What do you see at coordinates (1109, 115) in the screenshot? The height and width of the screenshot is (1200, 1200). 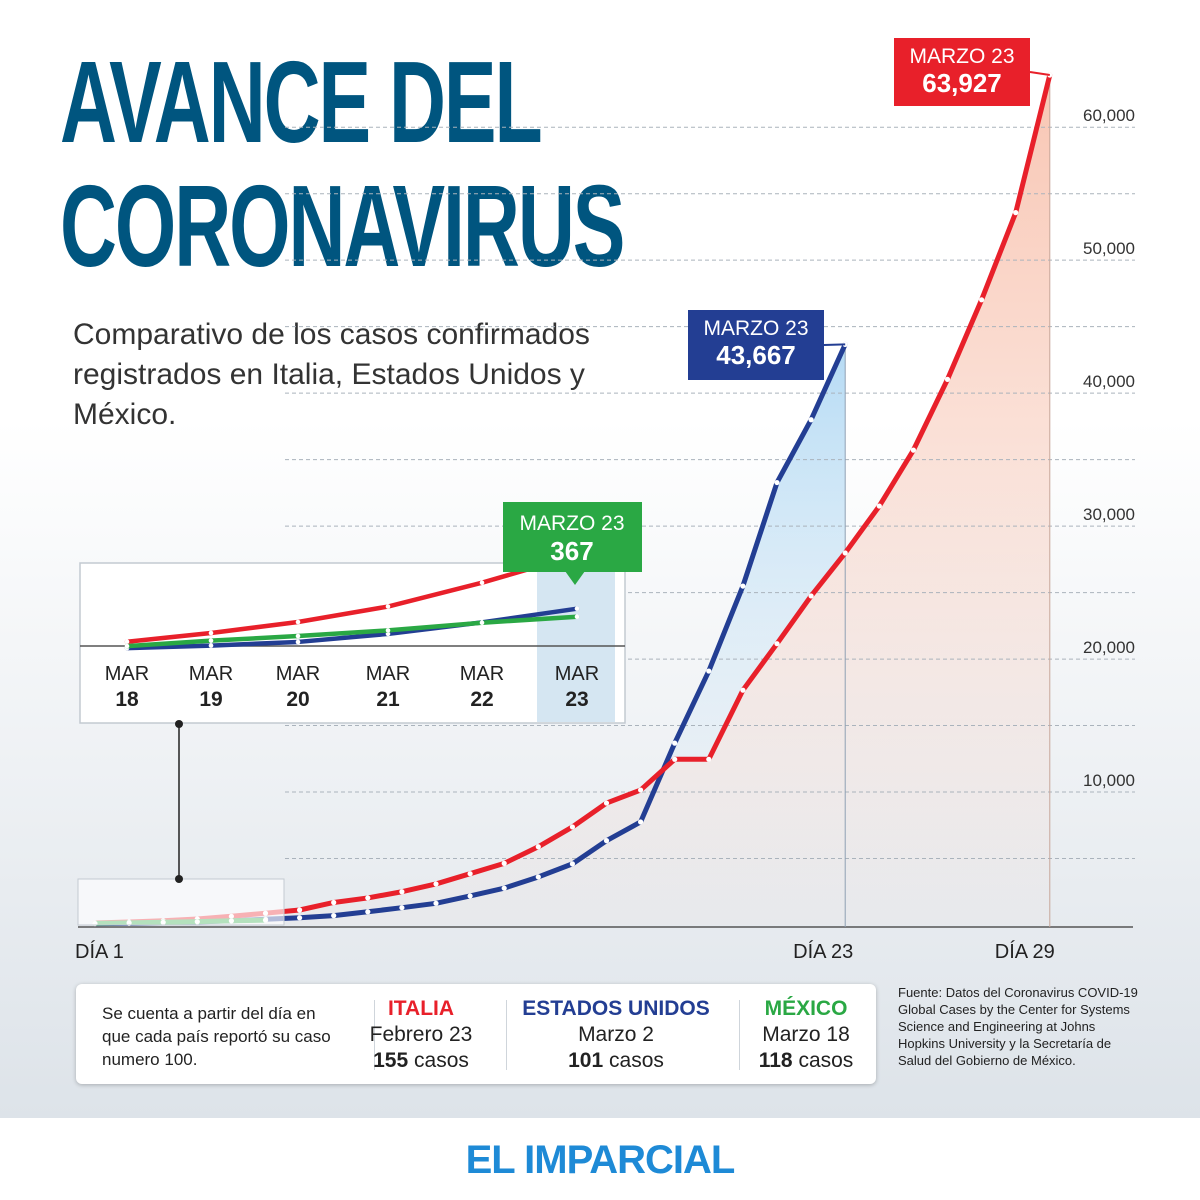 I see `y-tick-label: 60,000` at bounding box center [1109, 115].